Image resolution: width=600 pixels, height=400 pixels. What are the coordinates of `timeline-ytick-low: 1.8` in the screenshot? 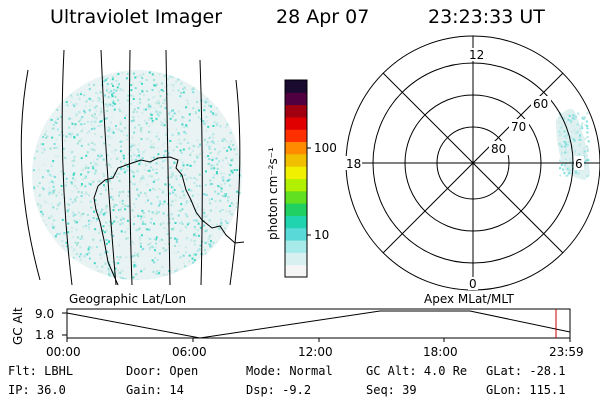 It's located at (44, 335).